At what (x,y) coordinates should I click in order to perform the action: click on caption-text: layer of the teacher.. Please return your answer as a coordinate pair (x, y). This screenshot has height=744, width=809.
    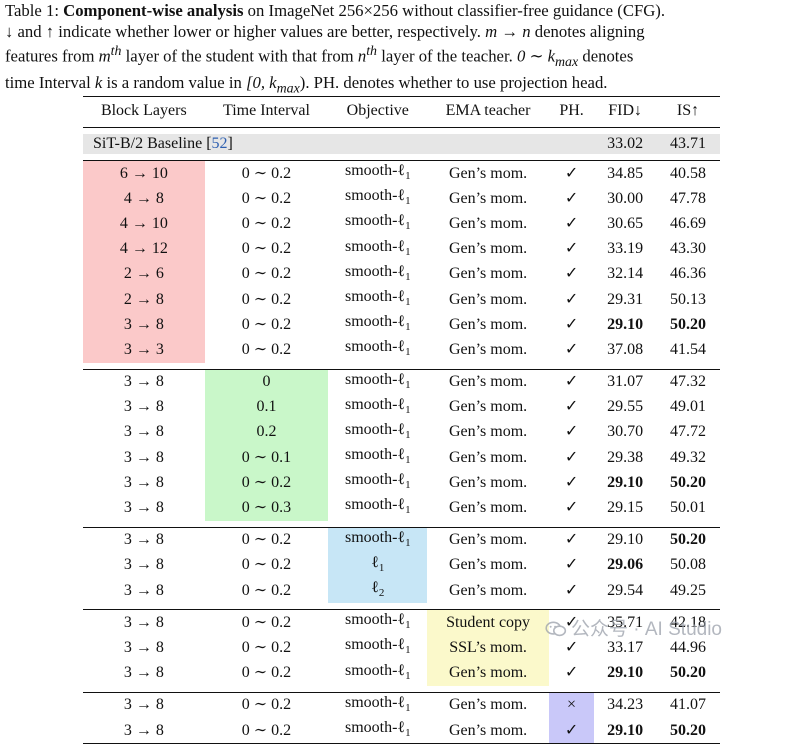
    Looking at the image, I should click on (447, 56).